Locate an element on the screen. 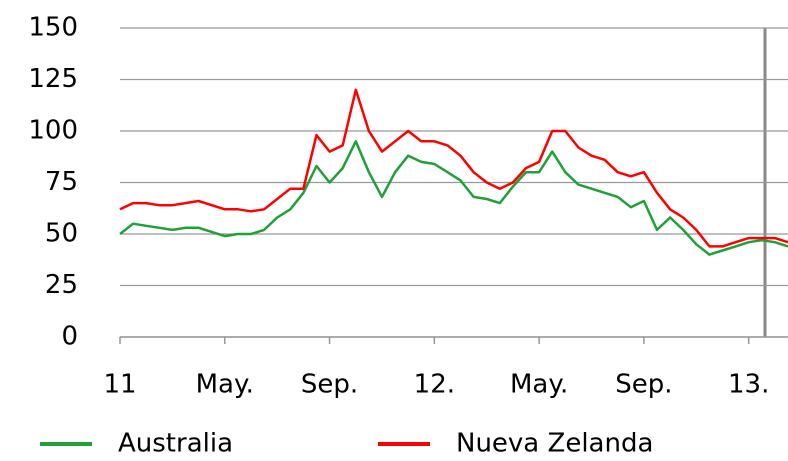  y-tick-label: 75 is located at coordinates (61, 182).